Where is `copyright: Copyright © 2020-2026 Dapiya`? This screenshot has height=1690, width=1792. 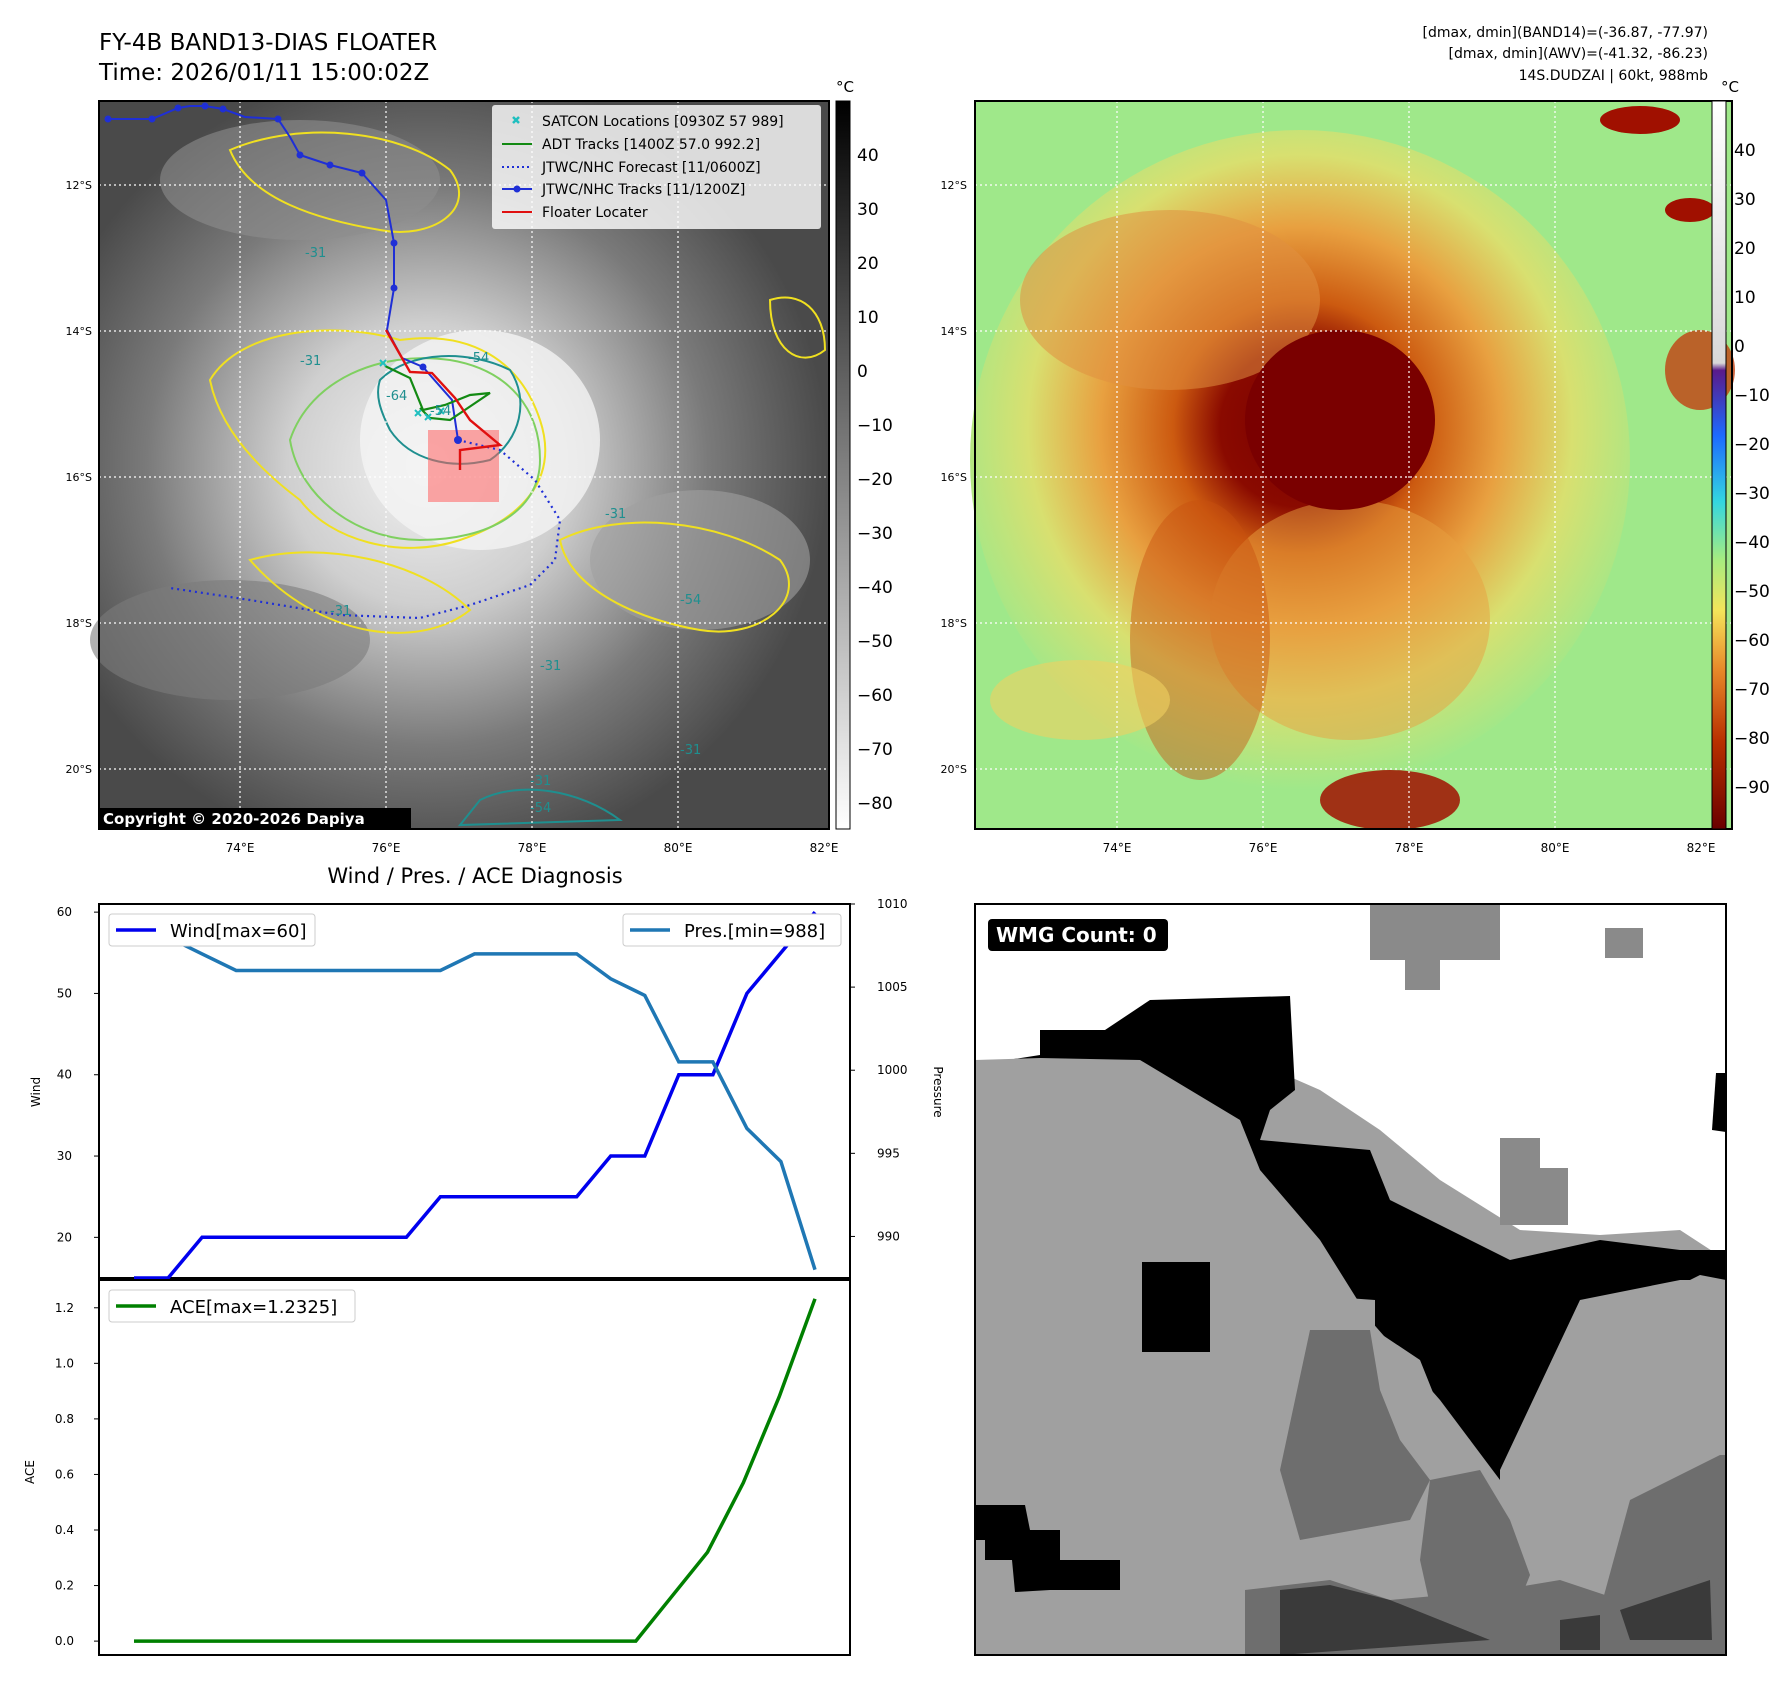 copyright: Copyright © 2020-2026 Dapiya is located at coordinates (234, 819).